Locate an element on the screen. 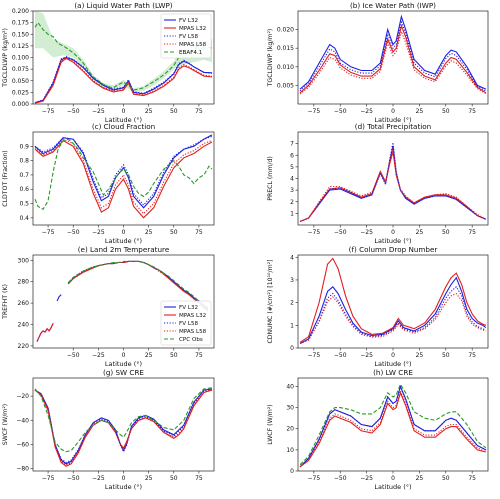 This screenshot has height=499, width=500. y-tick-label: −80 is located at coordinates (22, 469).